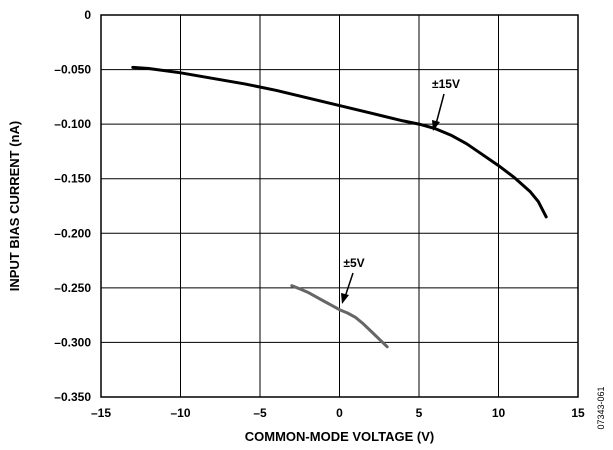 The width and height of the screenshot is (613, 450). I want to click on x-tick-label: 15, so click(578, 413).